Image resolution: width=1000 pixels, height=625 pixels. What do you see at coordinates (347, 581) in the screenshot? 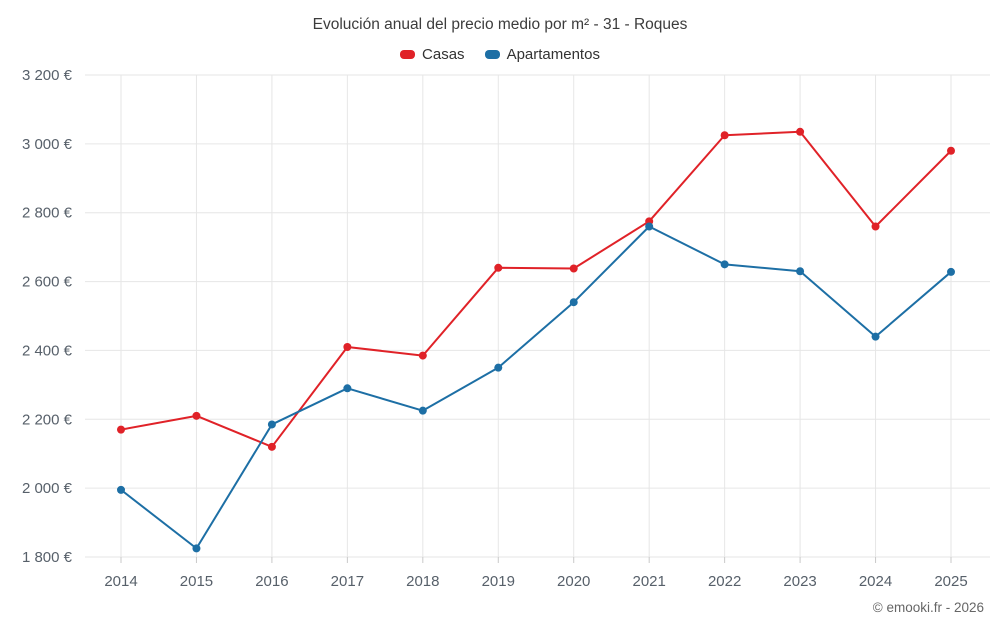
I see `x-axis-label: 2017` at bounding box center [347, 581].